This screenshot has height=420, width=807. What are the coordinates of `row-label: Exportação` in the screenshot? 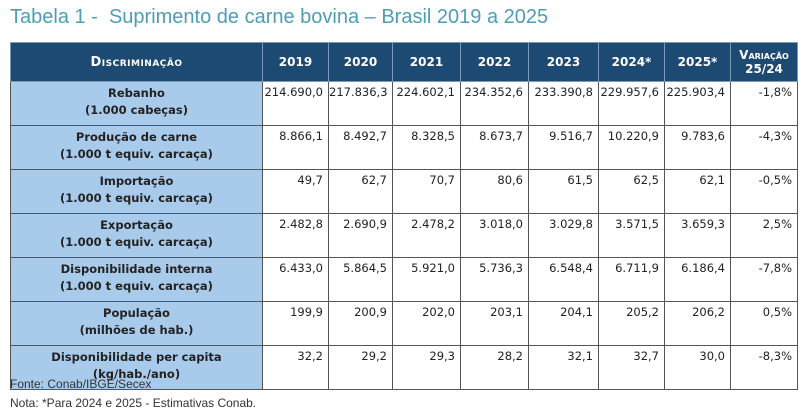 It's located at (136, 225).